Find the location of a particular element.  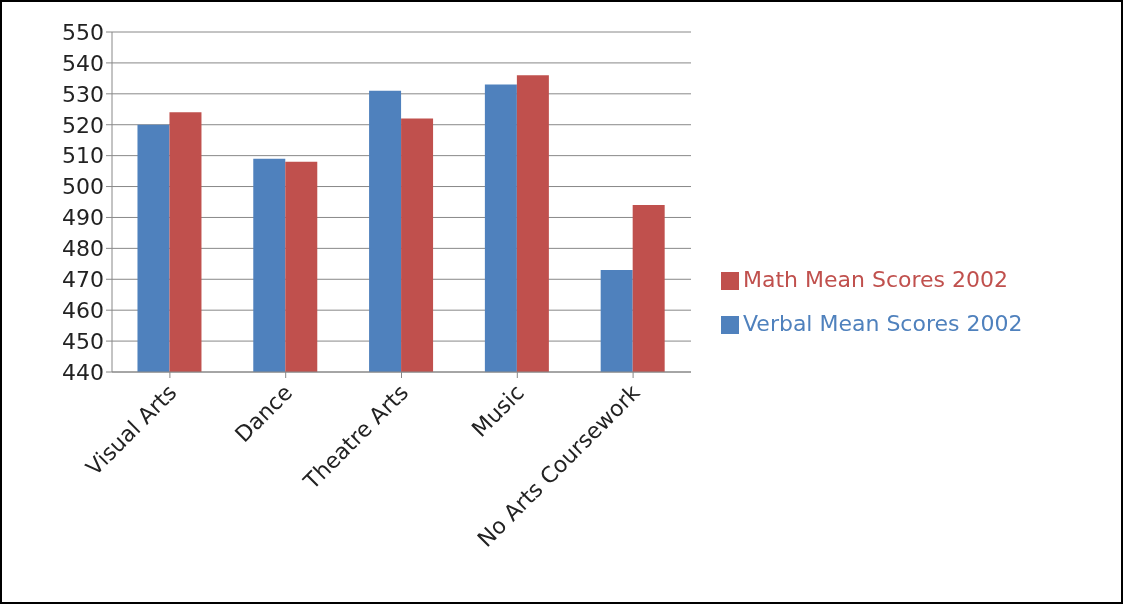

y-tick-label: 480 is located at coordinates (83, 249).